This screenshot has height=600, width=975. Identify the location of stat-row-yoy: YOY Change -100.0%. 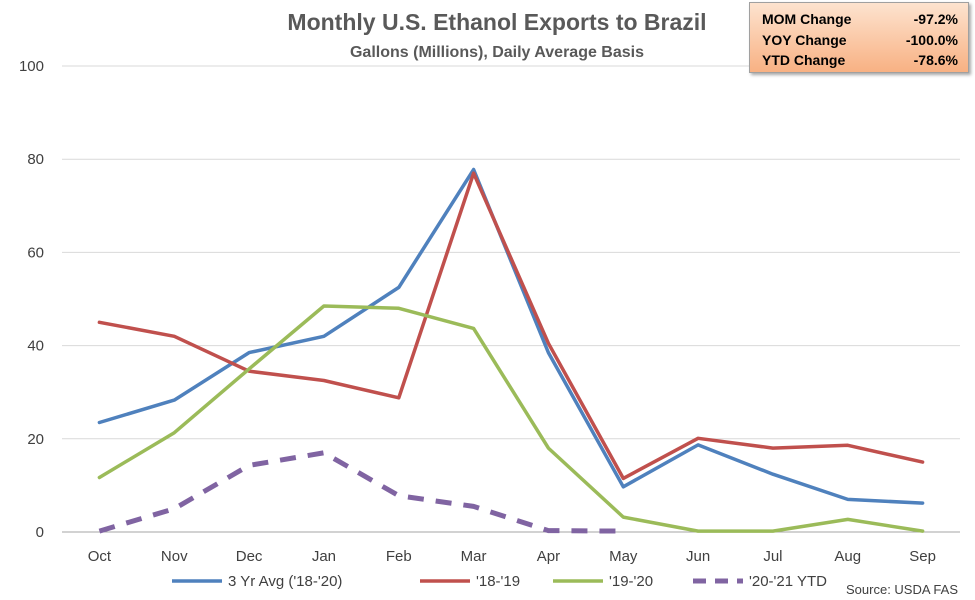
(860, 40).